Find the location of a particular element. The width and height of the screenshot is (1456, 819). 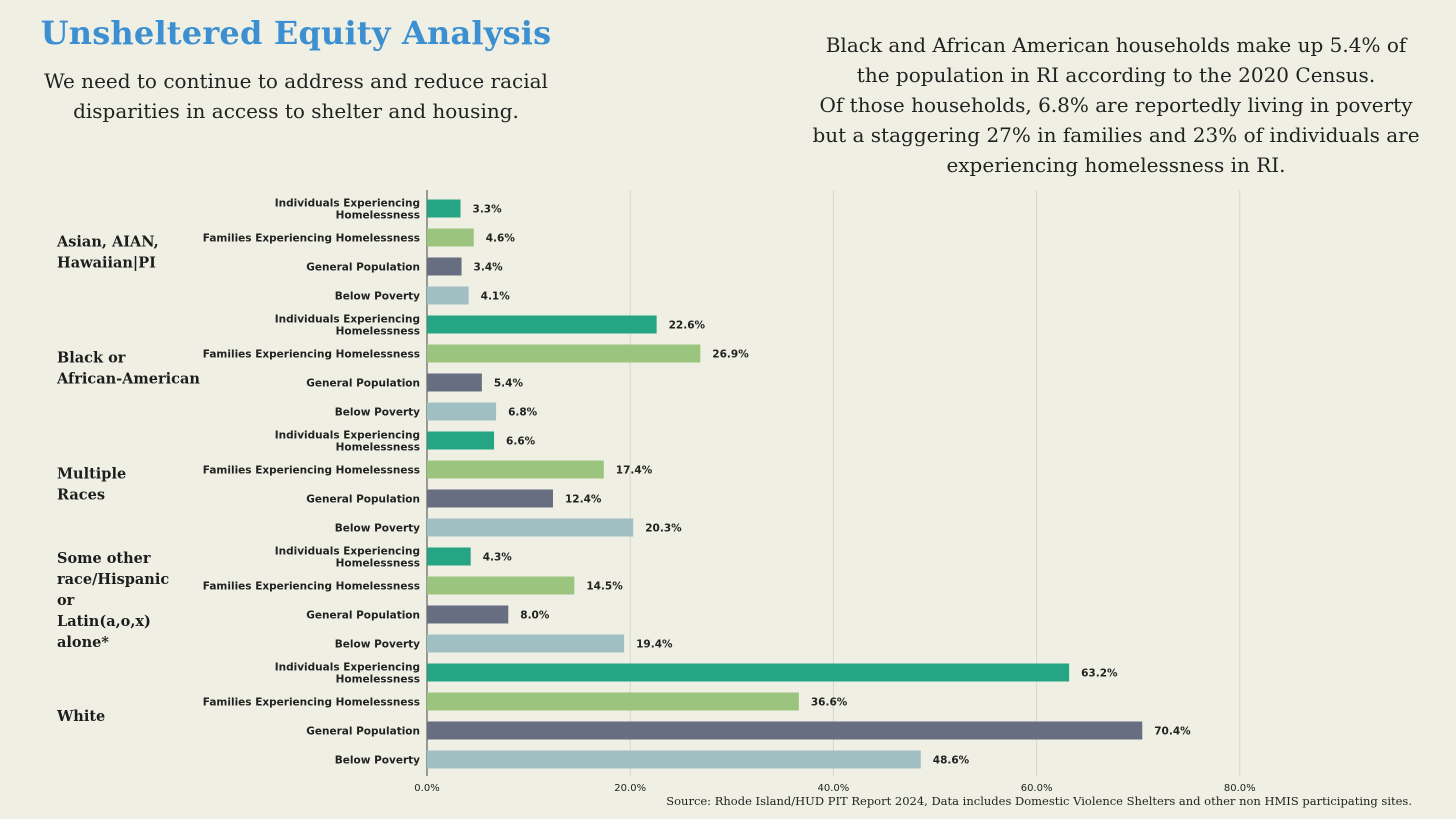

group-label: Black or African-American is located at coordinates (128, 369).